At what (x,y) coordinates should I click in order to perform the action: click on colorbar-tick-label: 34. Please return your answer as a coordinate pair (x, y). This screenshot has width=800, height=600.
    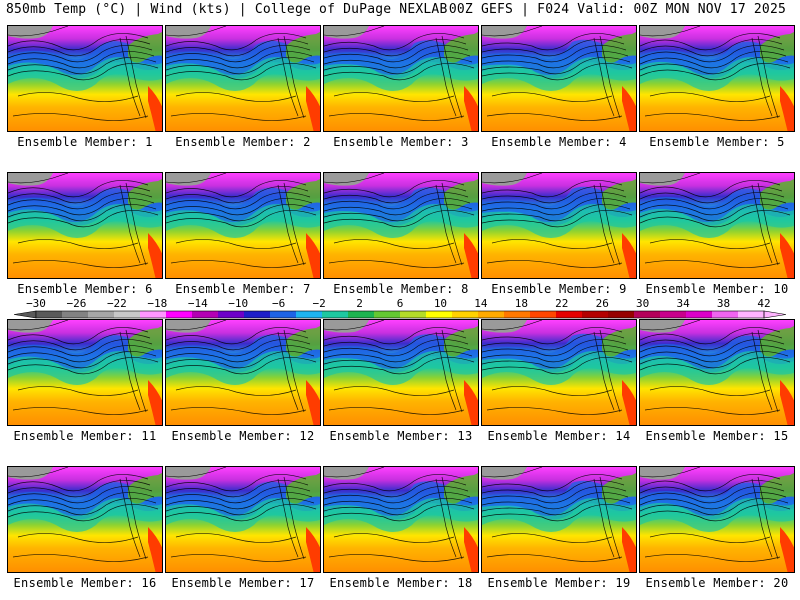
    Looking at the image, I should click on (683, 303).